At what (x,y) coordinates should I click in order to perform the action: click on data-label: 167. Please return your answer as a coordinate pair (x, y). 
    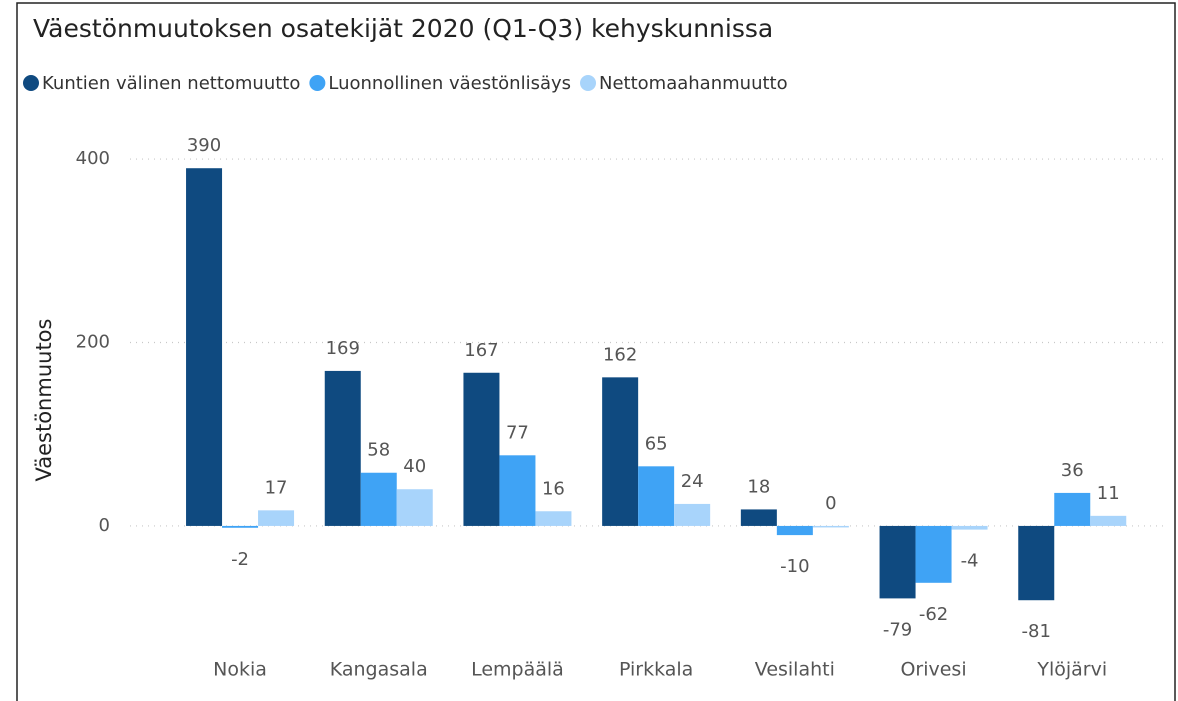
    Looking at the image, I should click on (481, 350).